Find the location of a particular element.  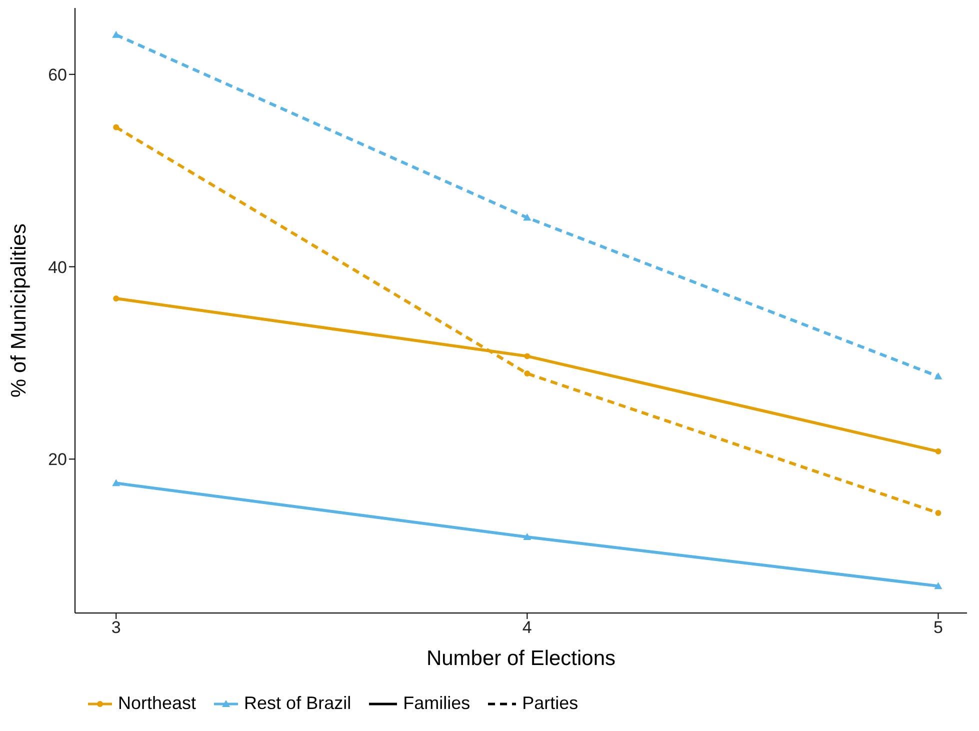

x-tick-label: 5 is located at coordinates (938, 628).